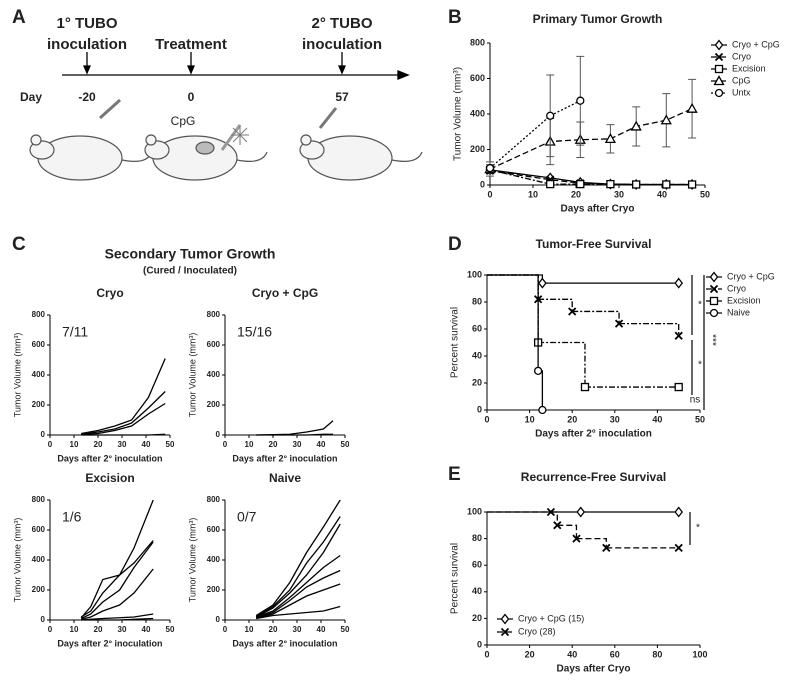 This screenshot has height=686, width=800. Describe the element at coordinates (254, 332) in the screenshot. I see `cured-ratio: 15/16` at that location.